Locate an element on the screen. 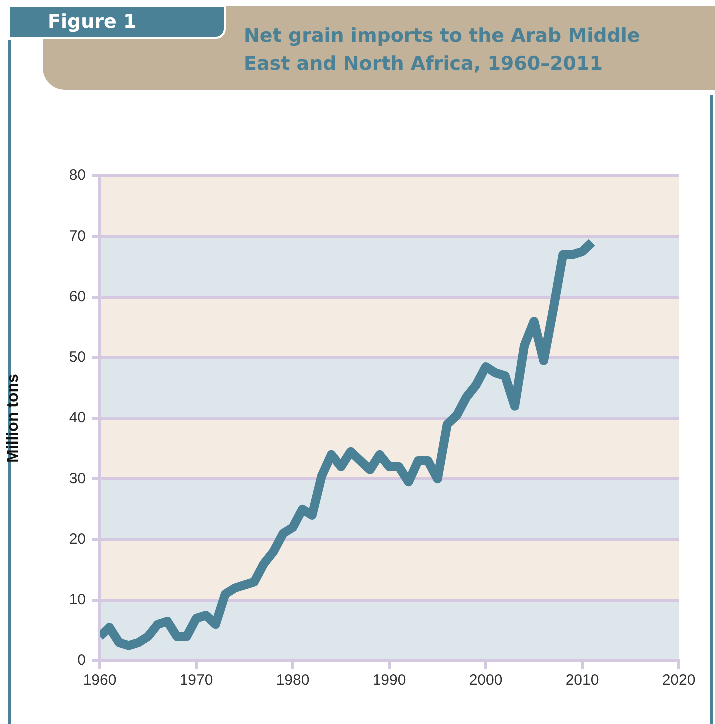 This screenshot has width=715, height=724. x-tick-label: 1990 is located at coordinates (389, 681).